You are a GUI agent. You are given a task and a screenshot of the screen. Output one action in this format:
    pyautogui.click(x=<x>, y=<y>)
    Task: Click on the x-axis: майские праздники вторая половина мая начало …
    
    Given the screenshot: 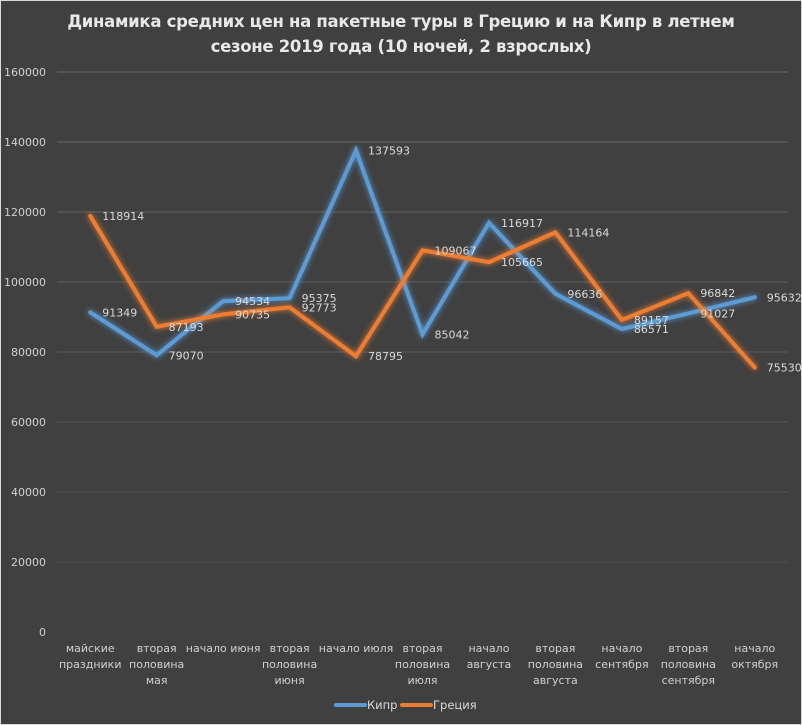 What is the action you would take?
    pyautogui.click(x=418, y=664)
    